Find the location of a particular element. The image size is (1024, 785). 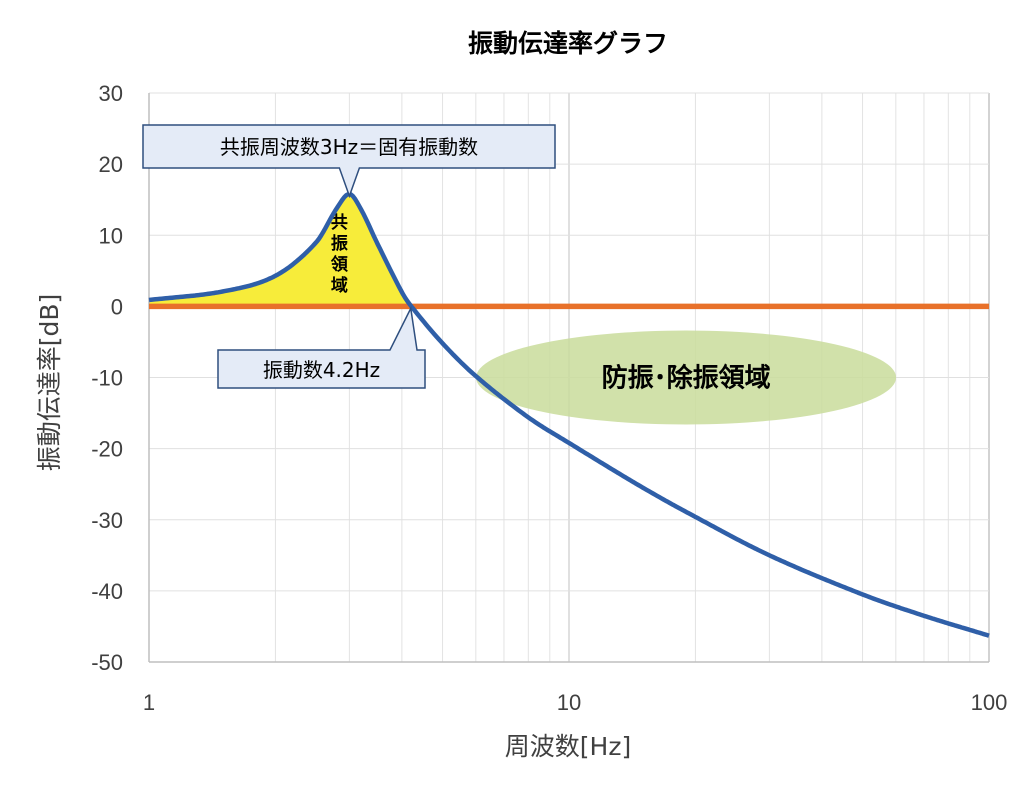

isolation-zone-ellipse is located at coordinates (686, 377).